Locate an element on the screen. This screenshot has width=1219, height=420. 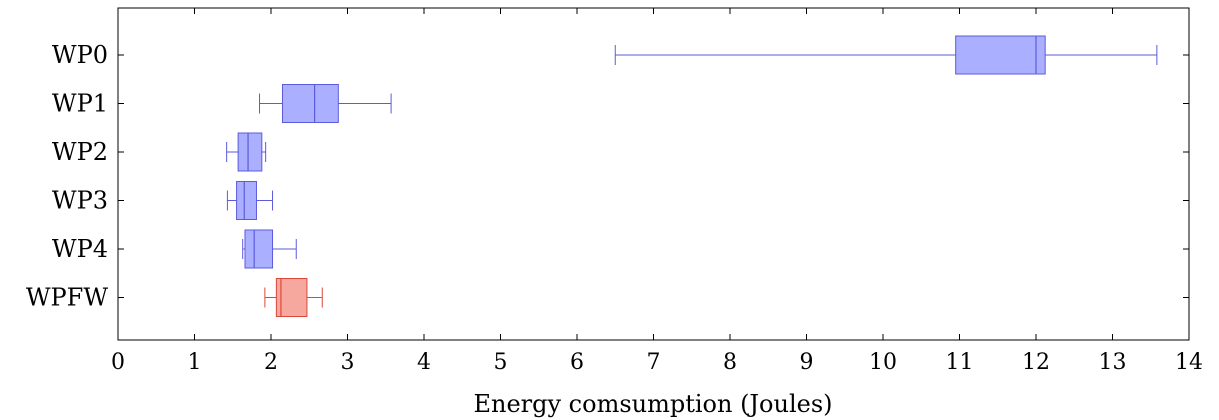
y-category-label: WP2 is located at coordinates (80, 152).